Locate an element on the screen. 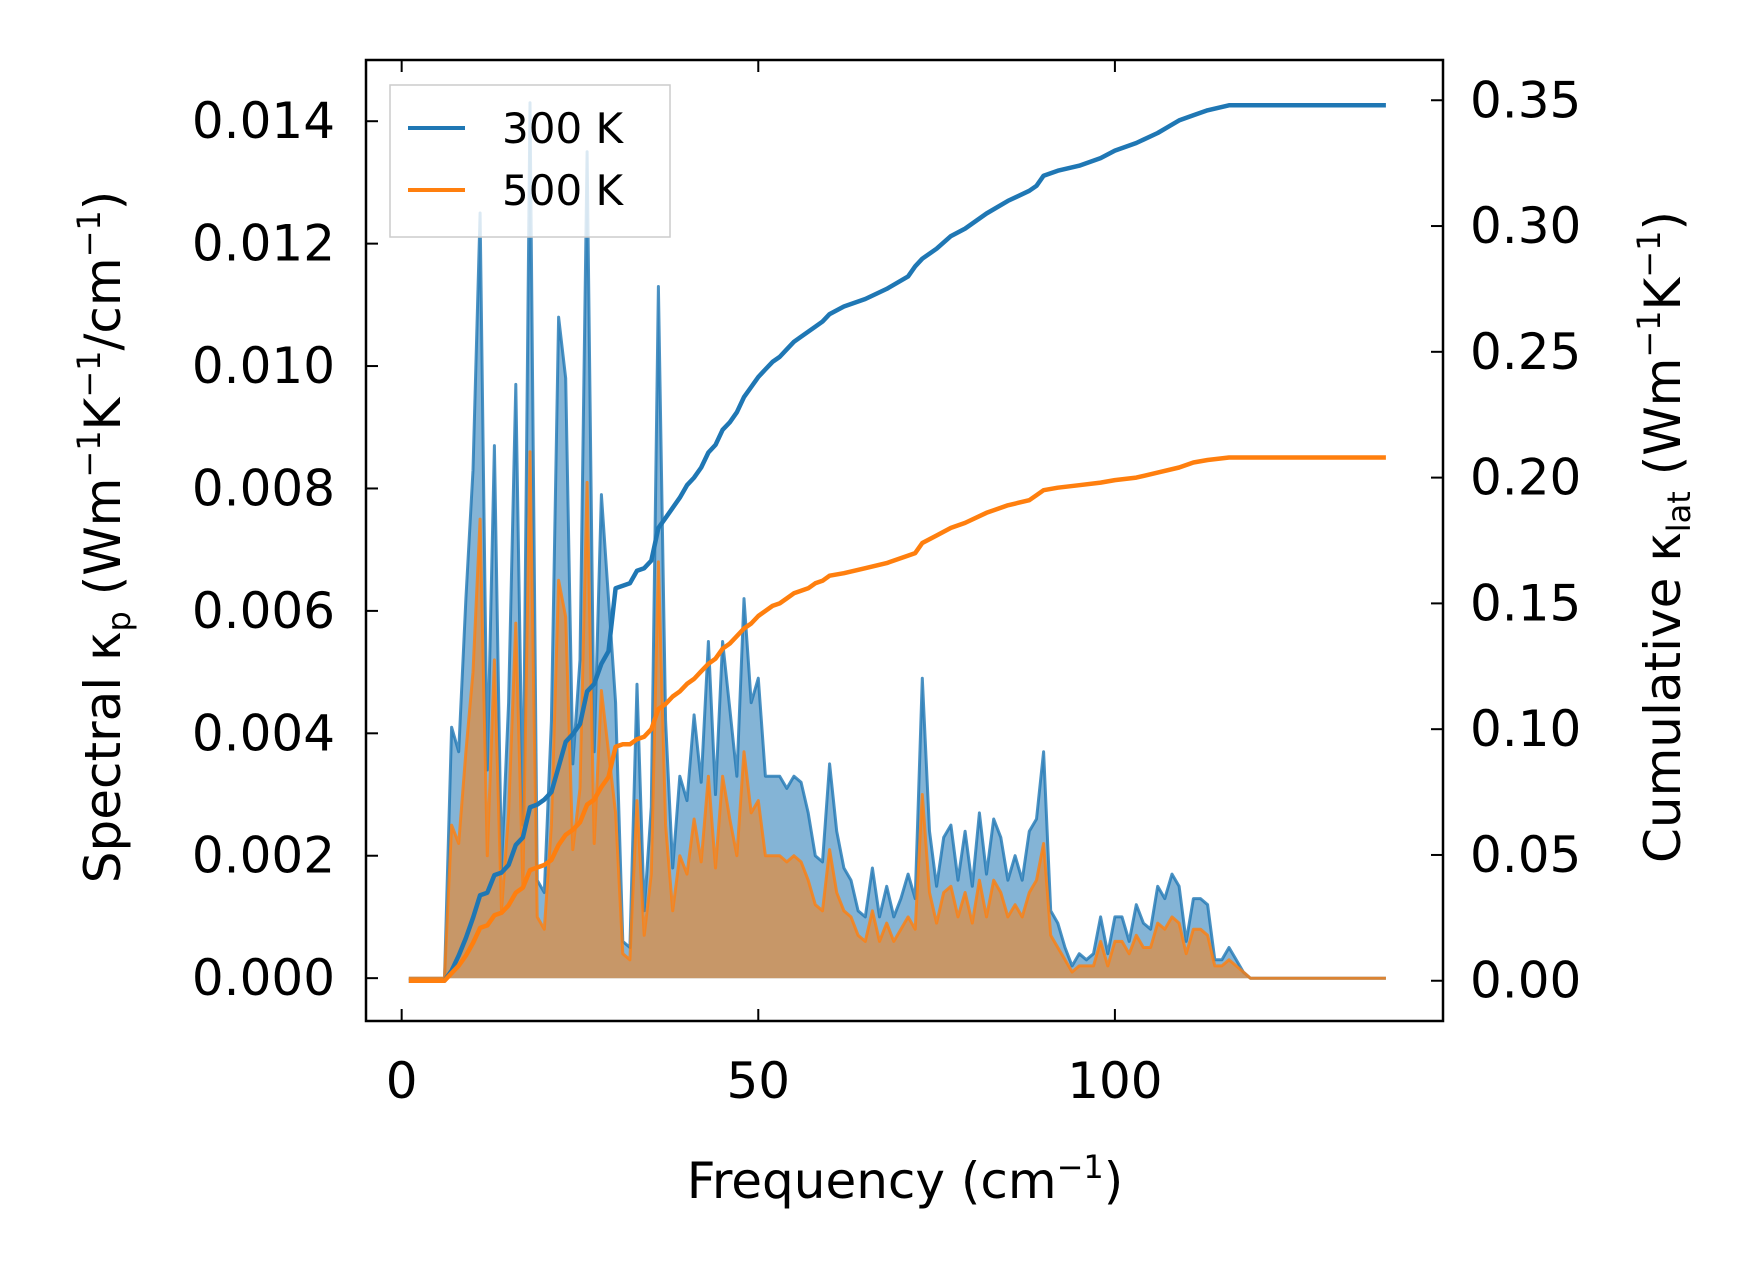 The width and height of the screenshot is (1753, 1264). y-tick-label-left: 0.000 is located at coordinates (263, 978).